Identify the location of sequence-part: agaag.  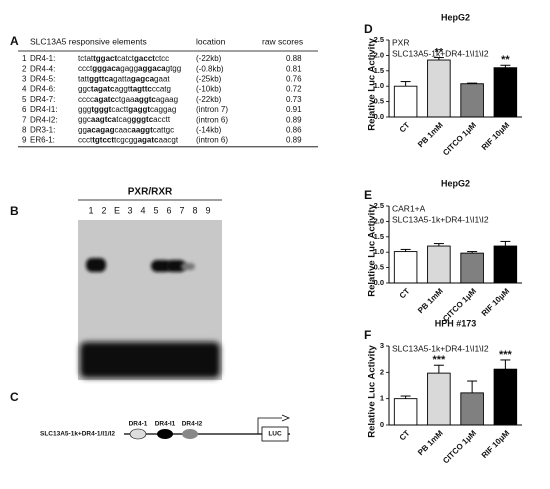
(167, 99).